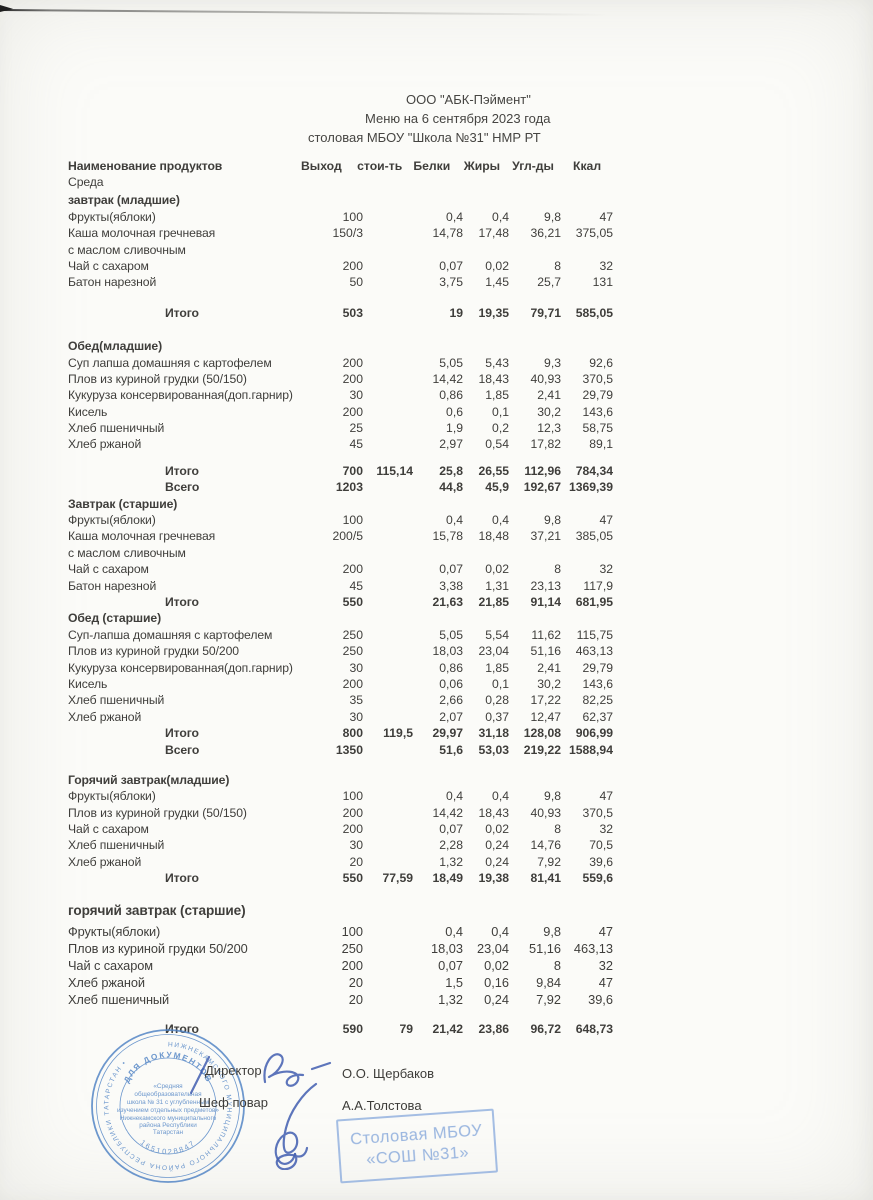 The height and width of the screenshot is (1200, 873). Describe the element at coordinates (342, 702) in the screenshot. I see `table-row: Хлеб пшеничный 35 2,66 0,28 17,22 82,25` at that location.